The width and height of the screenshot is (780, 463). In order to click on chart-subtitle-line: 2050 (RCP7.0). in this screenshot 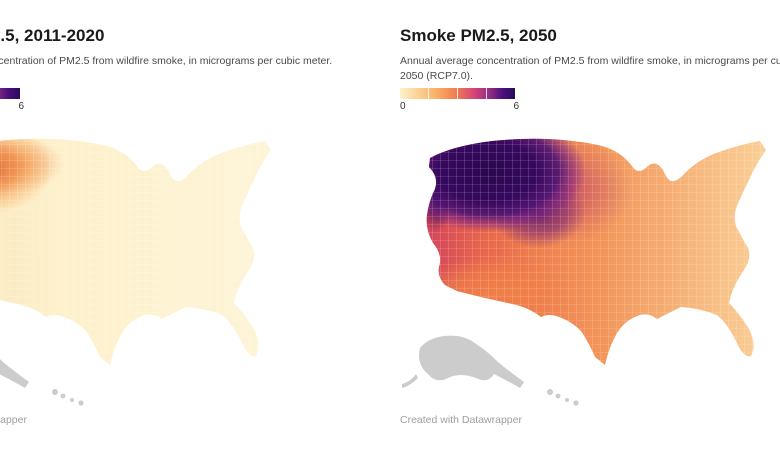, I will do `click(436, 76)`.